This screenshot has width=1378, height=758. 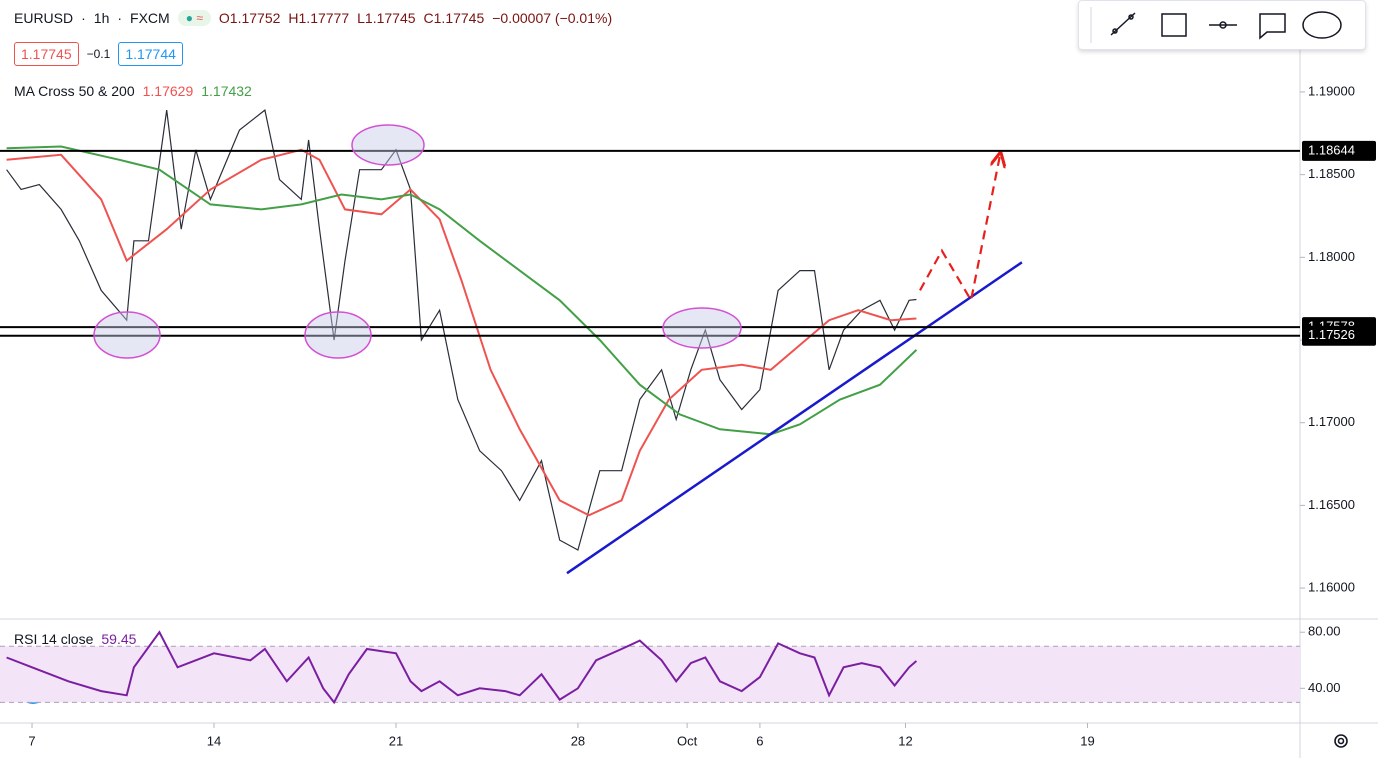 I want to click on y-tick-label: 1.16500, so click(x=1331, y=504).